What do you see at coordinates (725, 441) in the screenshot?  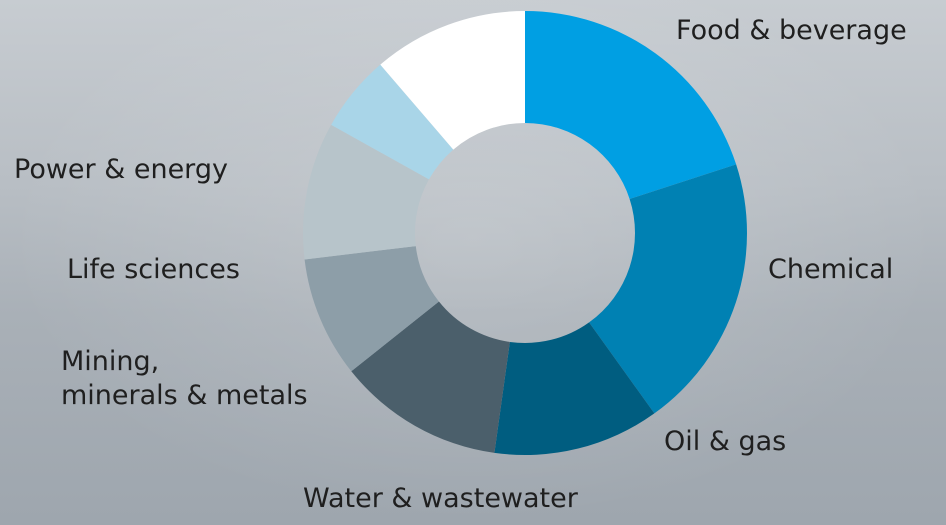 I see `label-oil-gas: Oil & gas` at bounding box center [725, 441].